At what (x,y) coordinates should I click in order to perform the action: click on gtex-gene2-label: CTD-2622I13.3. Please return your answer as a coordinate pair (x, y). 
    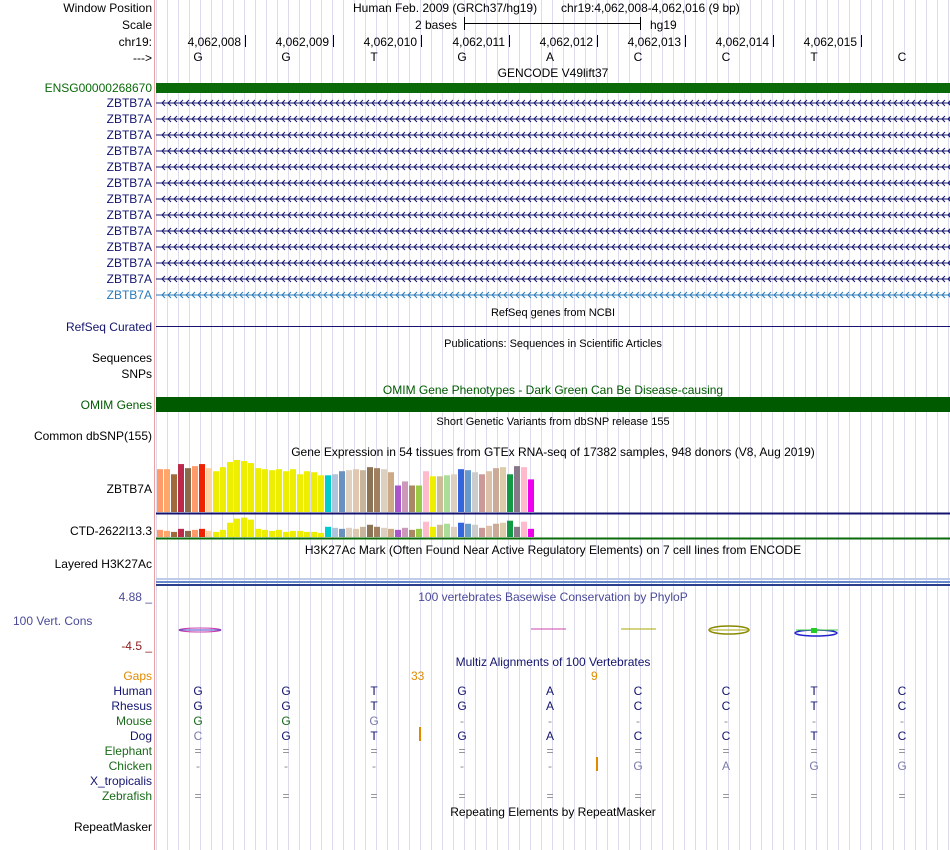
    Looking at the image, I should click on (110, 531).